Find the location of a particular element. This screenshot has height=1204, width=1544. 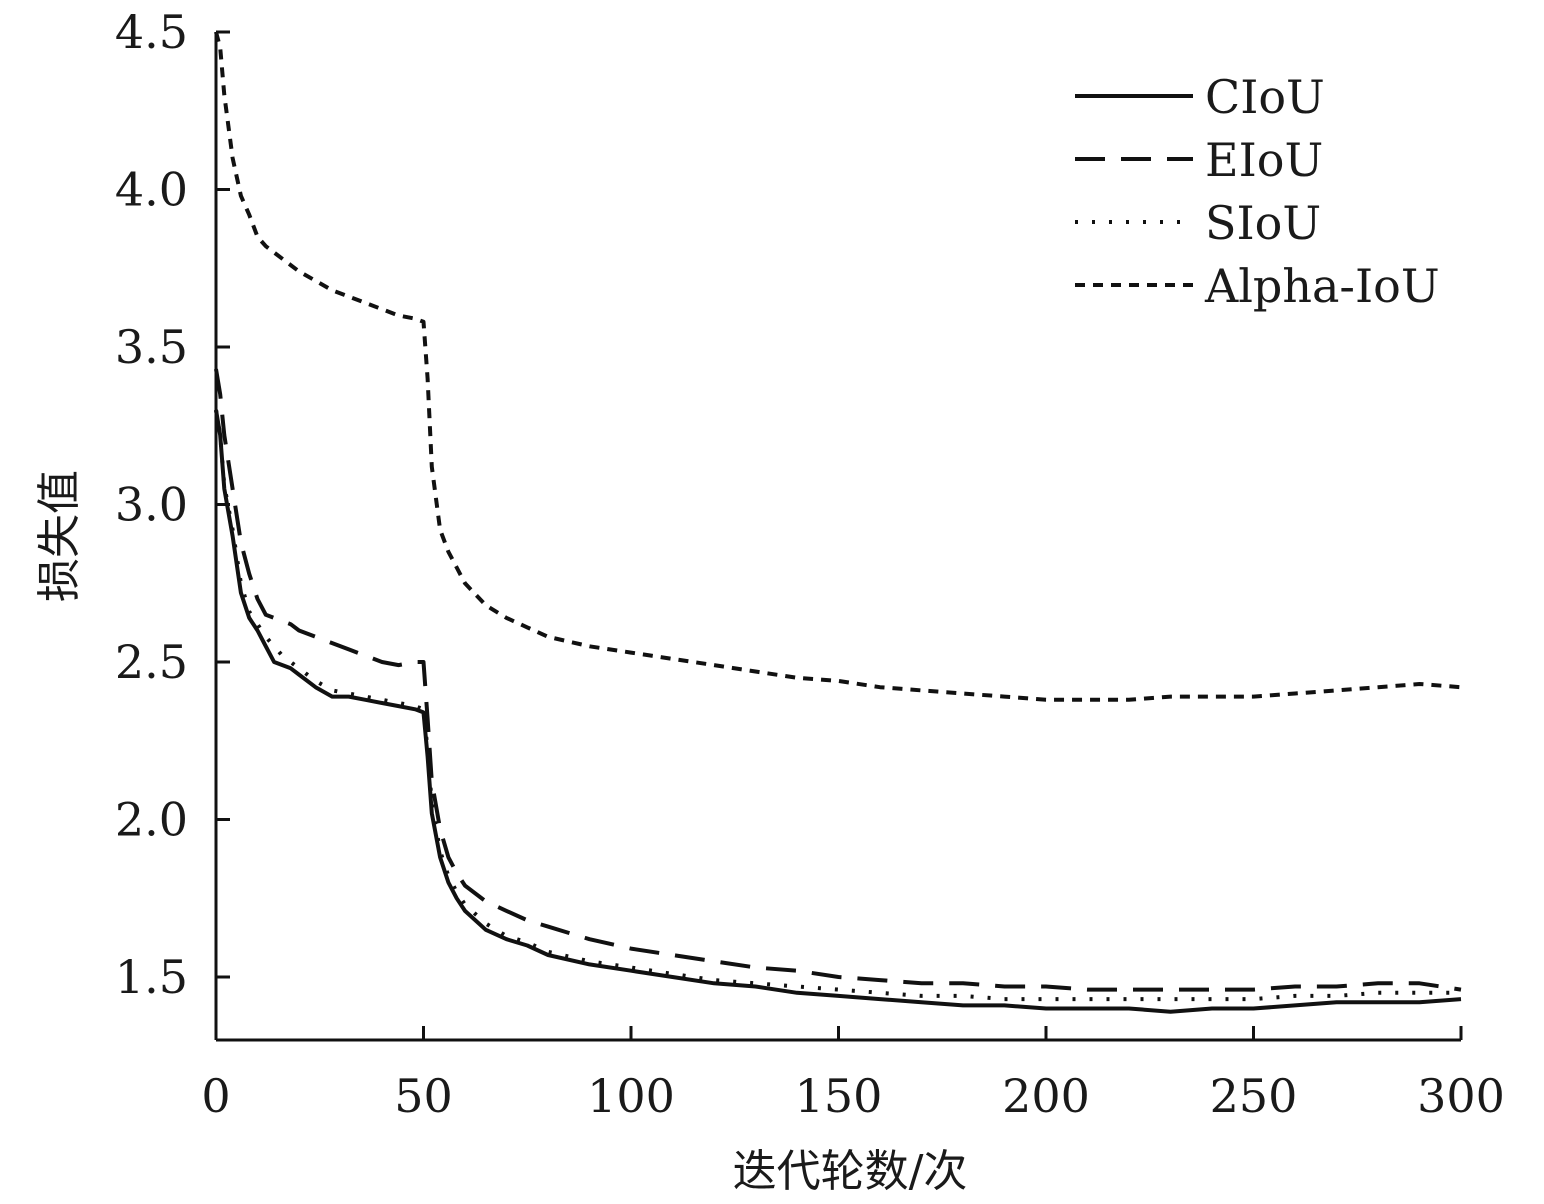

x-tick-label: 150 is located at coordinates (839, 1096).